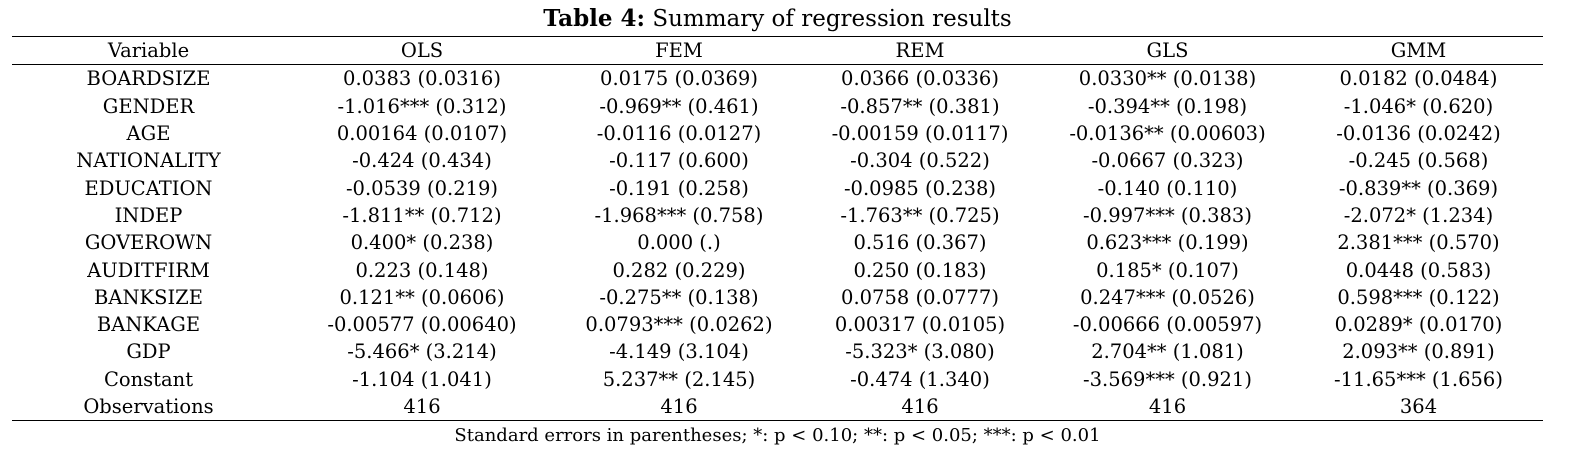 This screenshot has width=1577, height=457. What do you see at coordinates (1418, 297) in the screenshot?
I see `coefficient-cell: 0.598*** (0.122)` at bounding box center [1418, 297].